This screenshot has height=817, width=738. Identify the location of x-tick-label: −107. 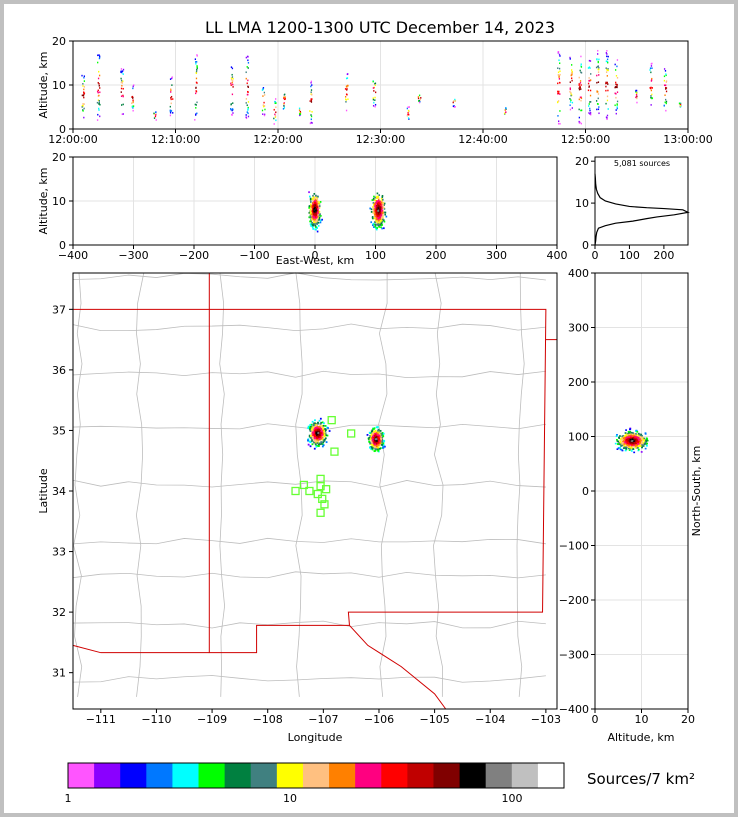
(323, 719).